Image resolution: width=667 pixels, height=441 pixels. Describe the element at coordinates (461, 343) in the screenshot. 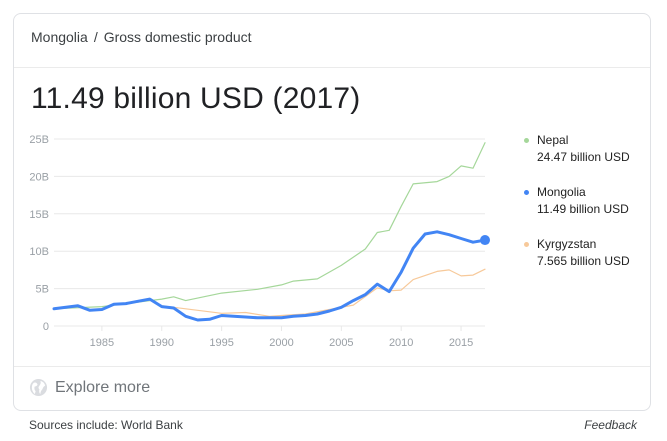

I see `x-tick-label: 2015` at that location.